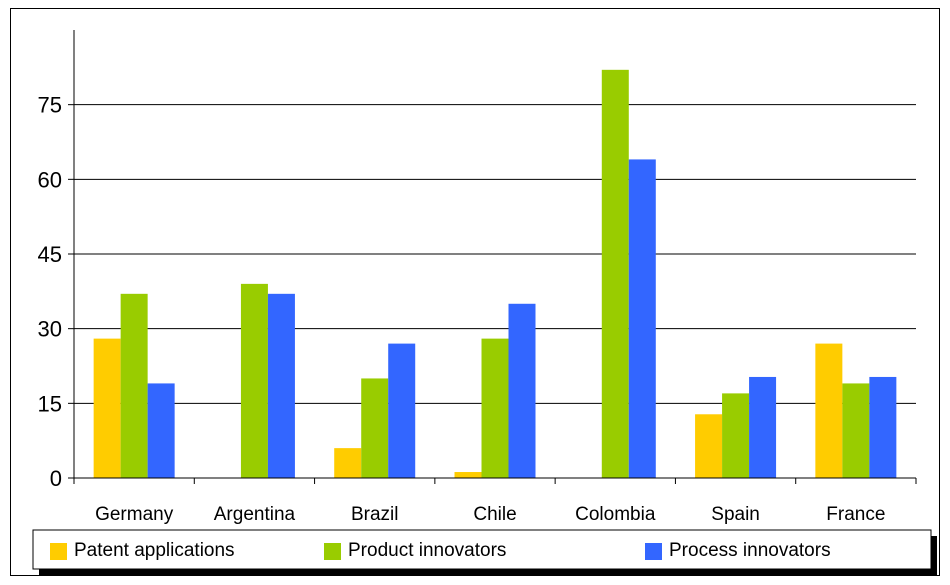  I want to click on x-category-label: France, so click(855, 514).